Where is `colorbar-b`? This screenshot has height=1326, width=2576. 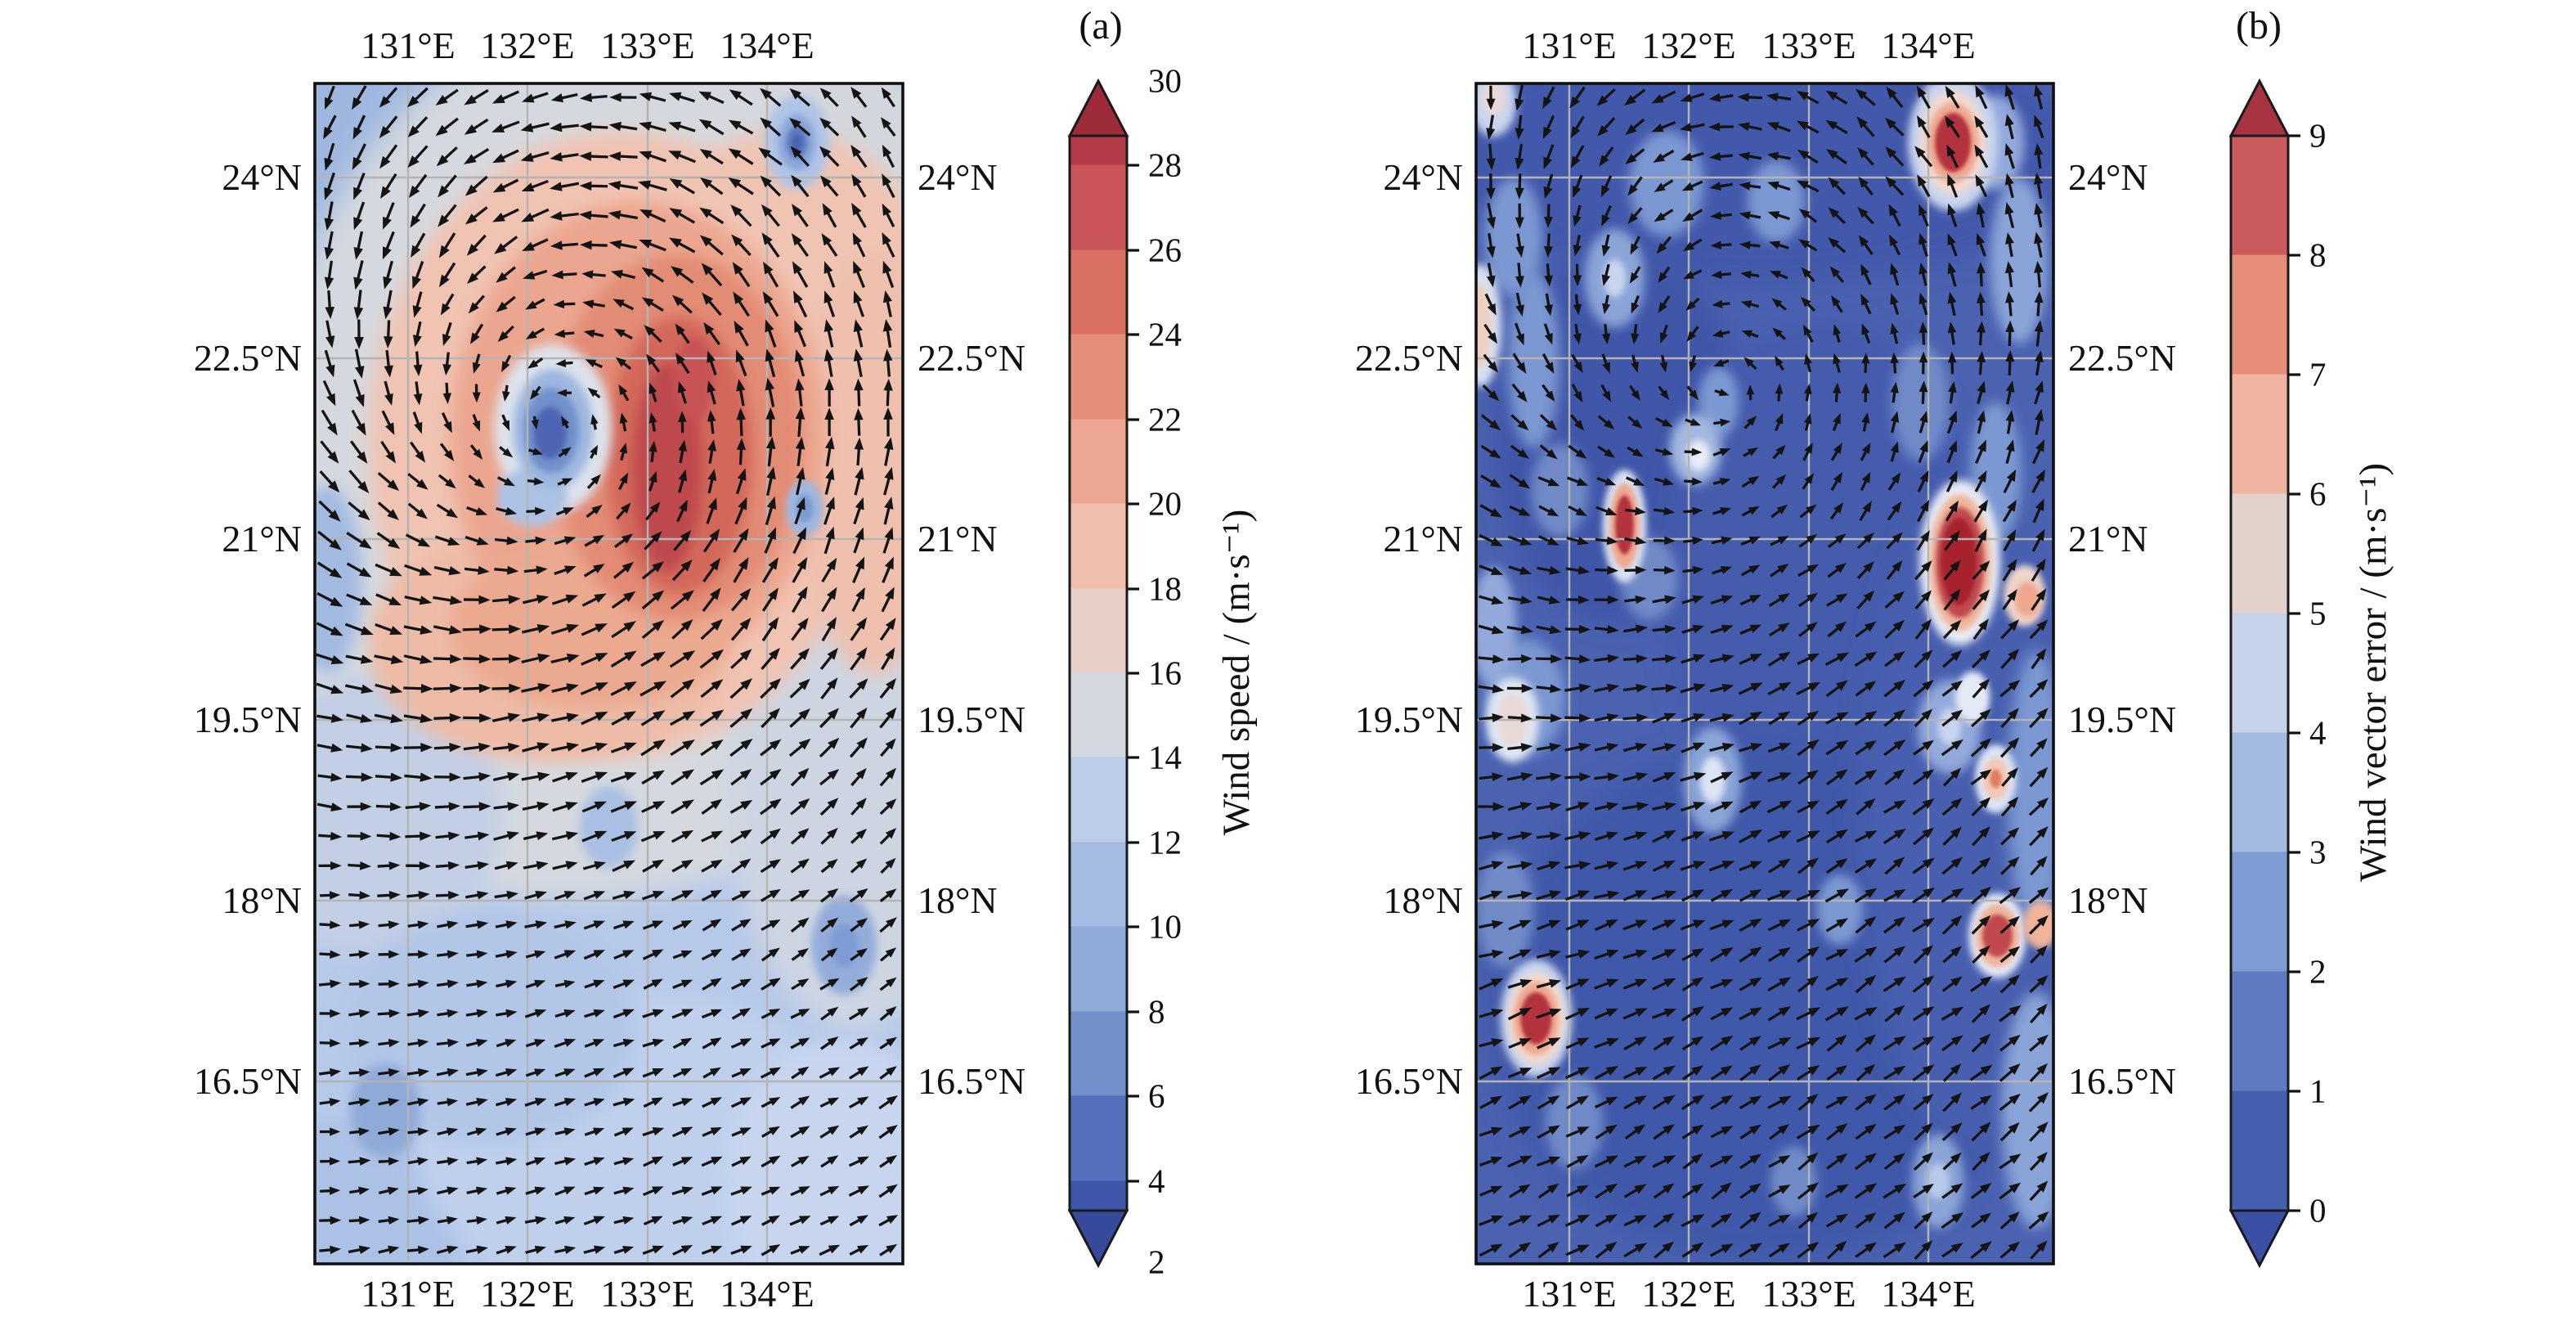 colorbar-b is located at coordinates (2264, 673).